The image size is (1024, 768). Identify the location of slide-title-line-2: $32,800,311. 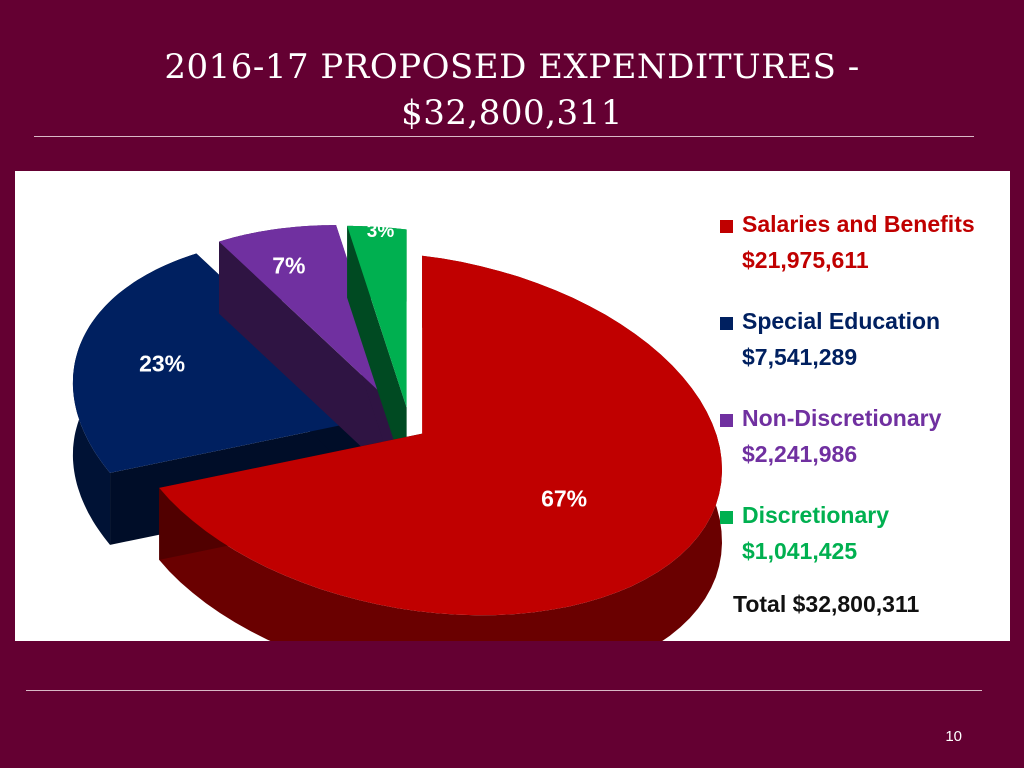
(512, 113).